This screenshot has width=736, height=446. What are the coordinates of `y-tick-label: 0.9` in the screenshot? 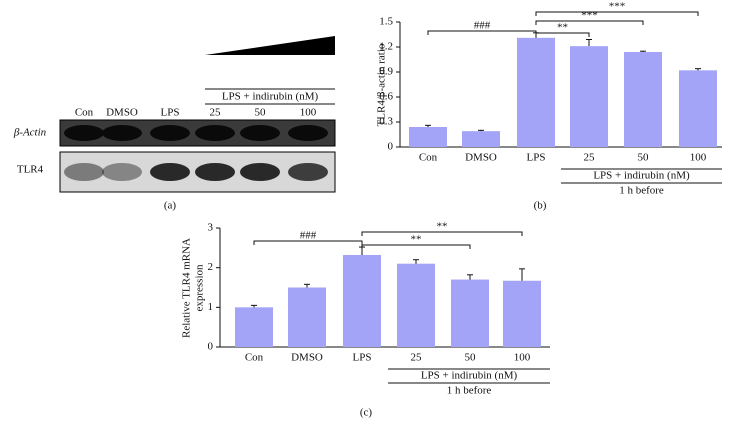 It's located at (386, 72).